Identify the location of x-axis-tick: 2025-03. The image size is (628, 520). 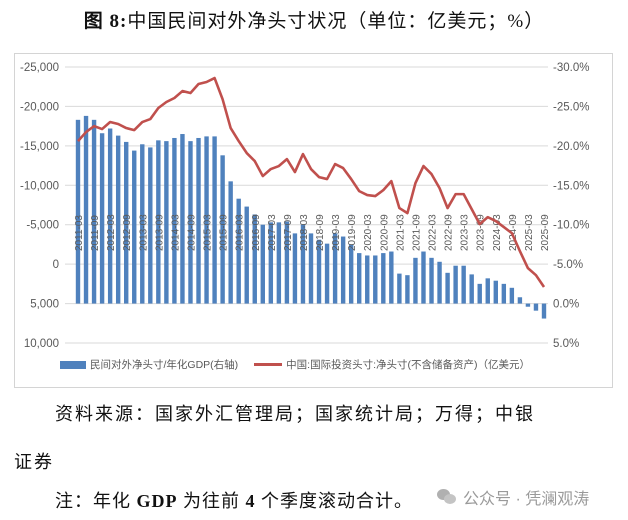
(529, 232).